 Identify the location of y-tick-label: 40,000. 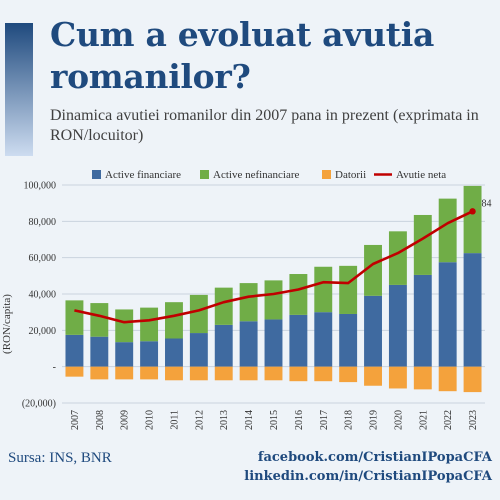
(43, 295).